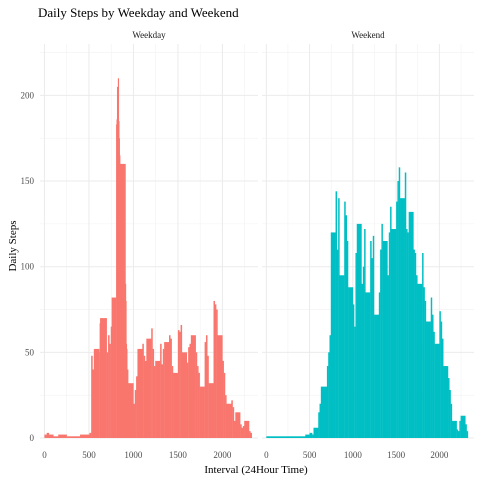  I want to click on strip-label-weekday: Weekday, so click(149, 35).